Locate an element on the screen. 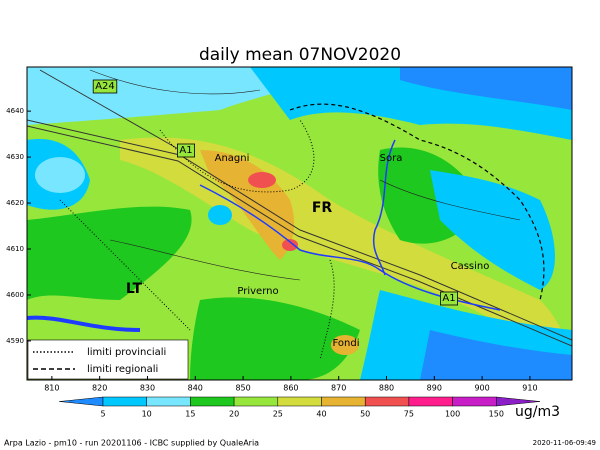  x-tick-label: 860 is located at coordinates (290, 388).